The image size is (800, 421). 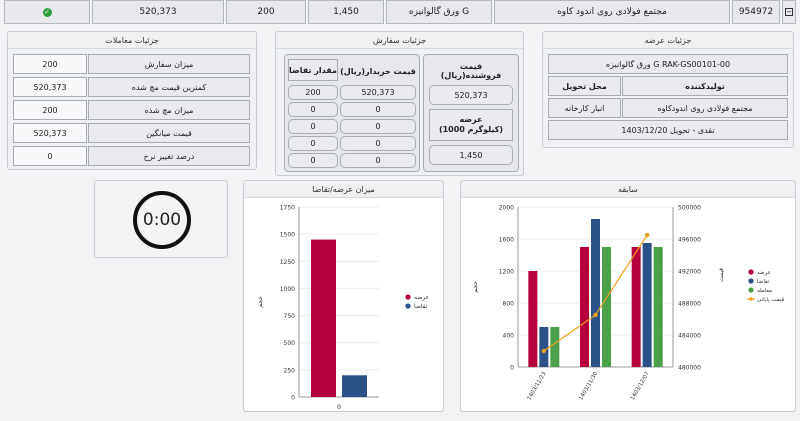 I want to click on buyer-row-2-qty: 0, so click(x=313, y=109).